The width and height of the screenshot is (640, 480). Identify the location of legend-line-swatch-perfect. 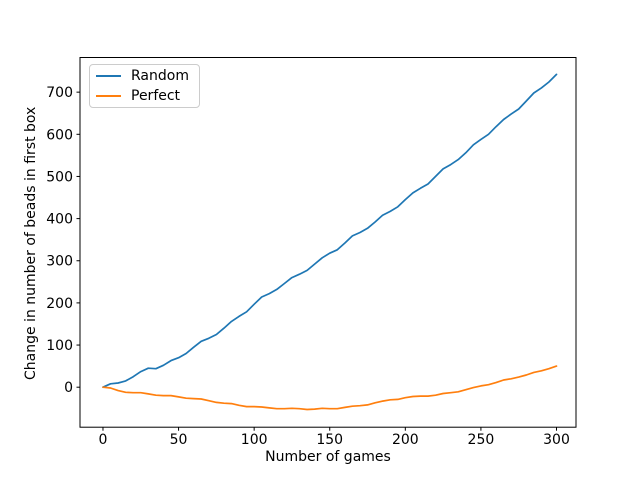
(108, 96).